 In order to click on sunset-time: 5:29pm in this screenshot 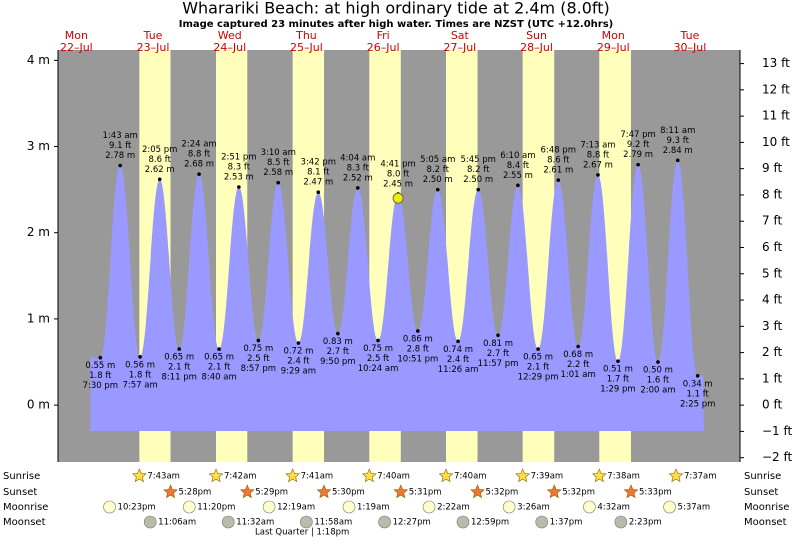, I will do `click(271, 493)`.